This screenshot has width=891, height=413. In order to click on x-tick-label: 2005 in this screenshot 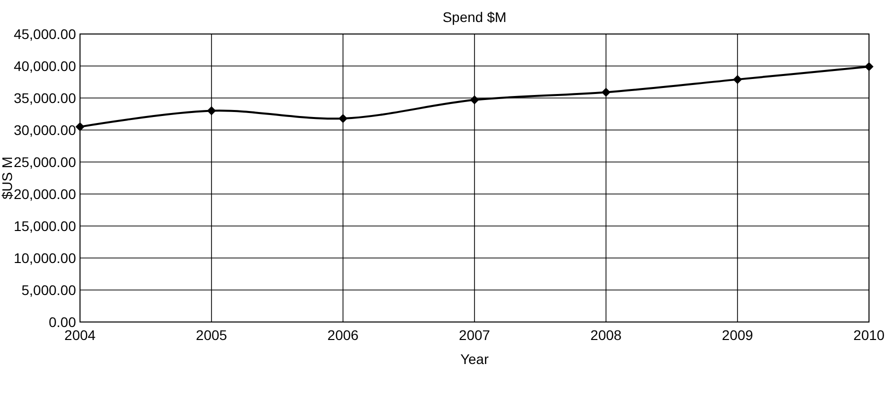, I will do `click(212, 335)`.